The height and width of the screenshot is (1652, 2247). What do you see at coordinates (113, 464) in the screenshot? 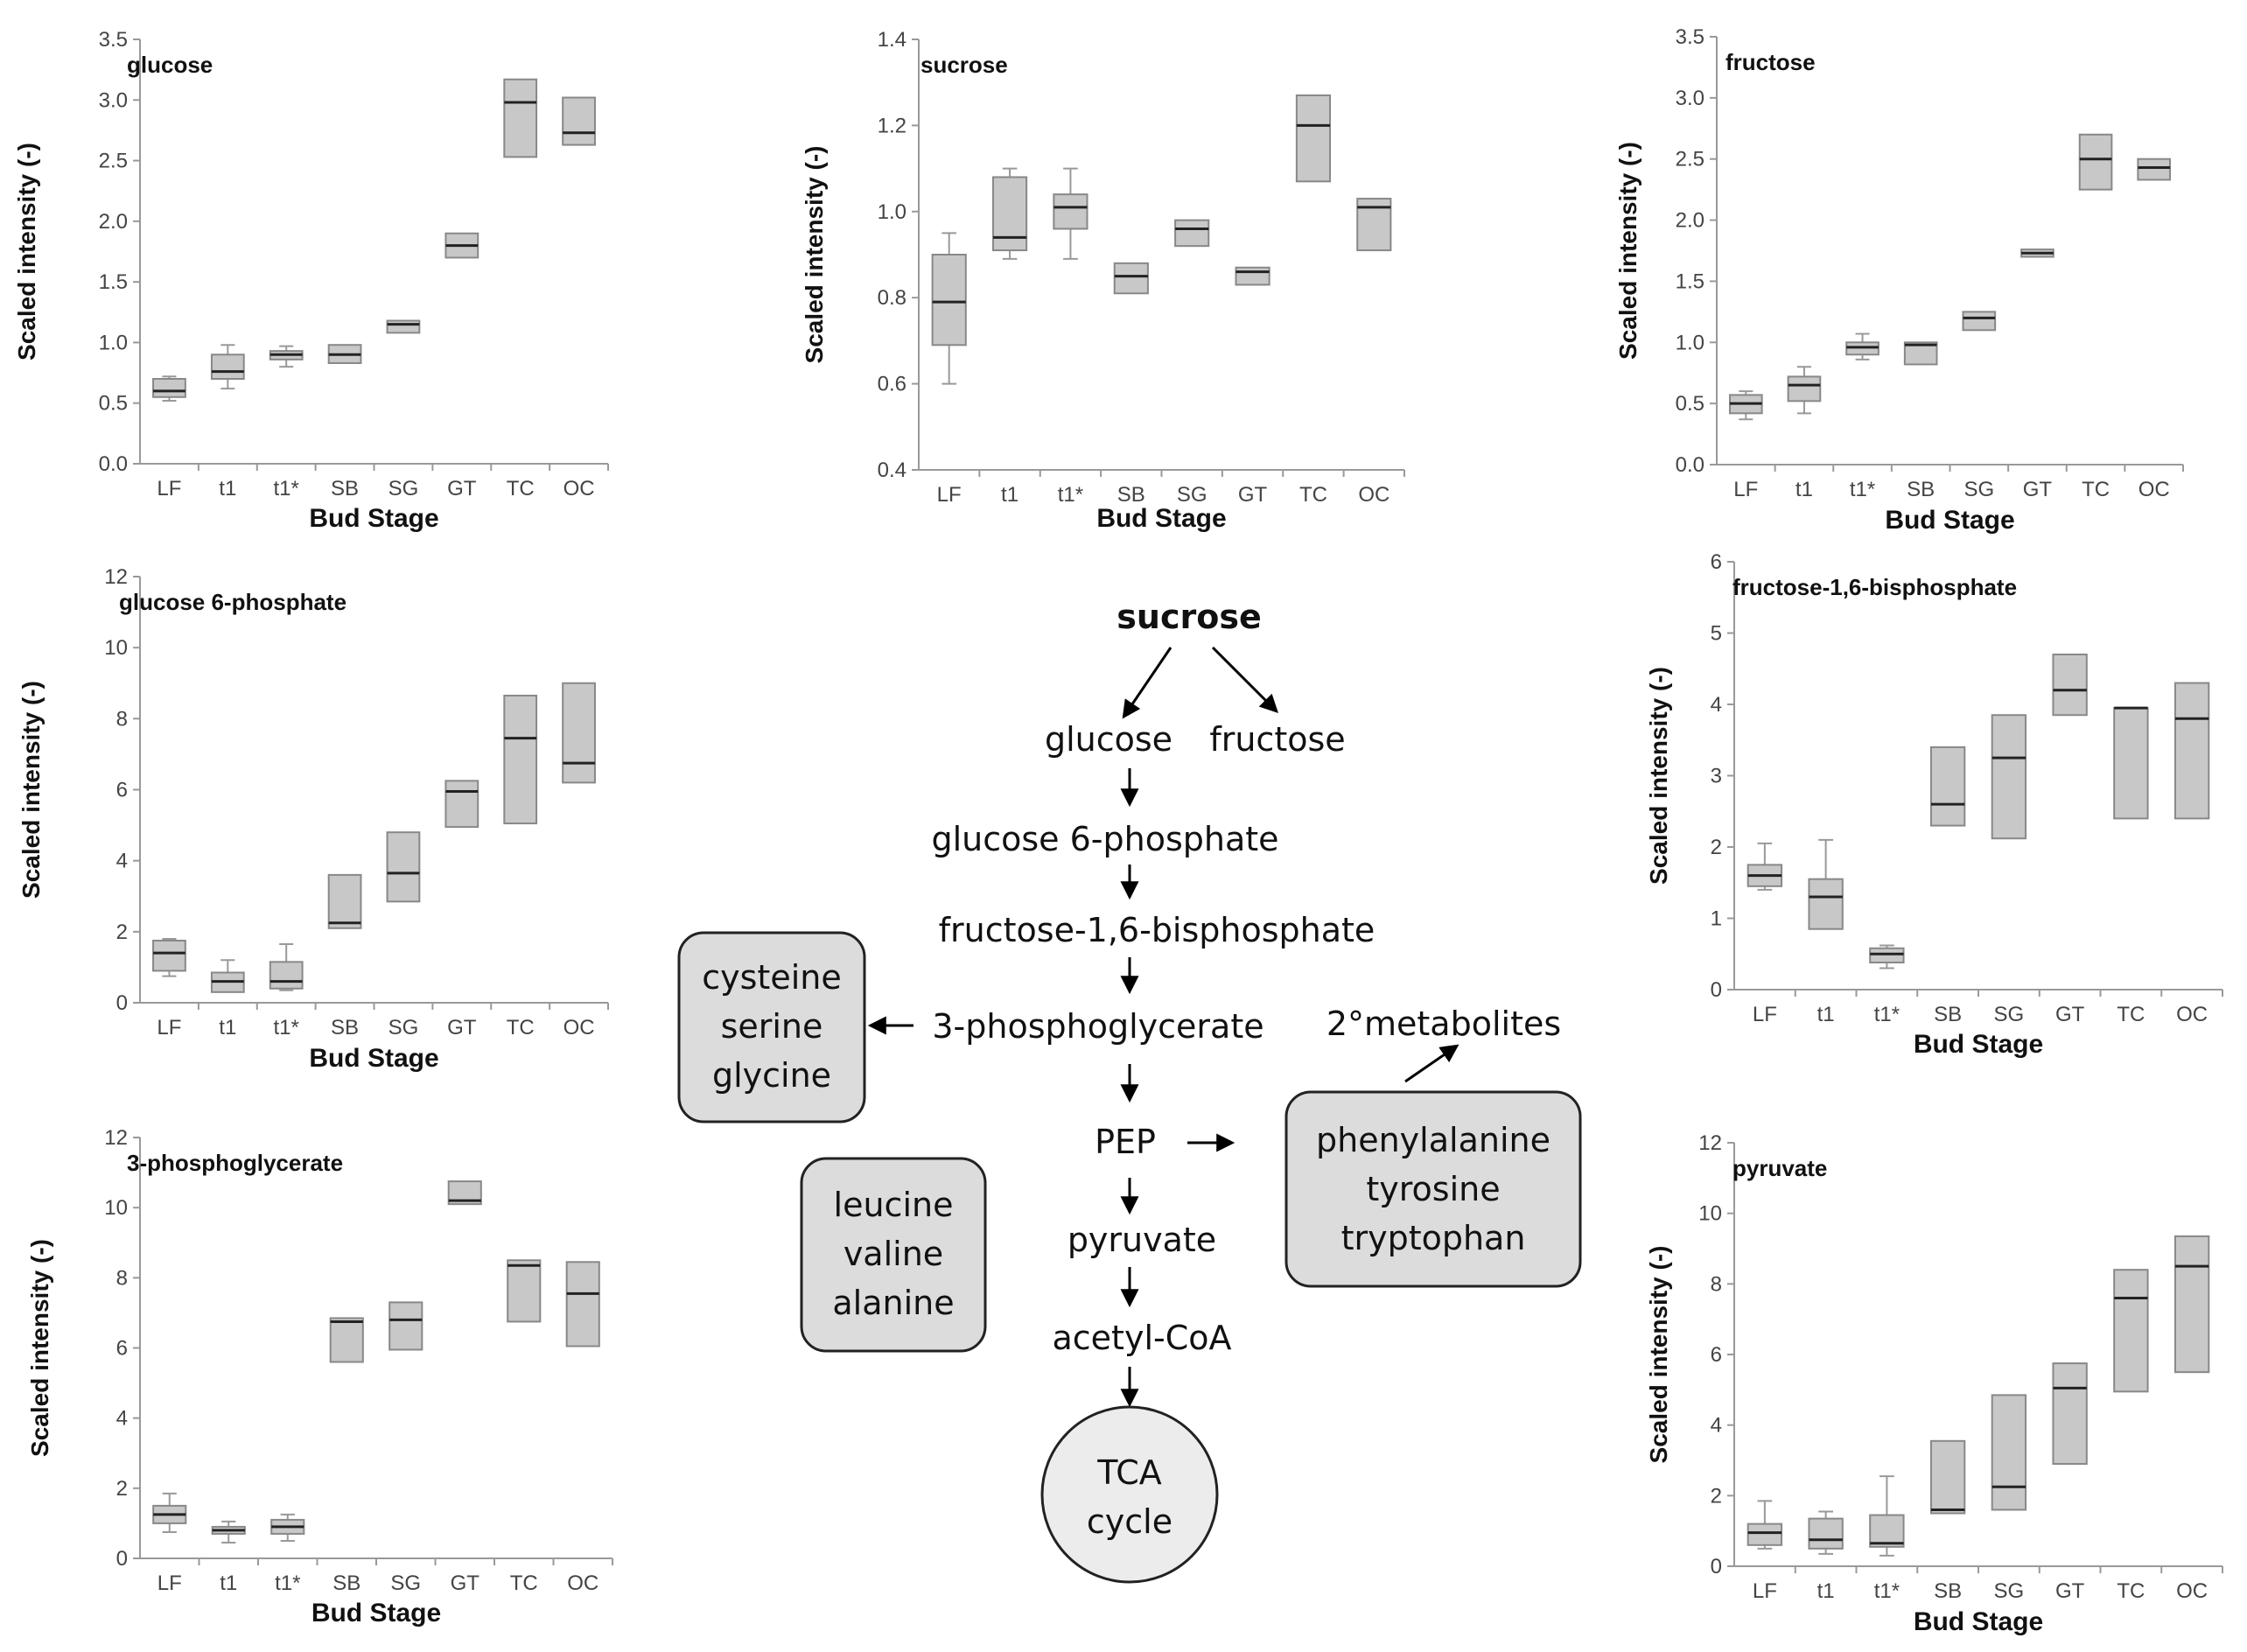
I see `y-tick-label: 0.0` at bounding box center [113, 464].